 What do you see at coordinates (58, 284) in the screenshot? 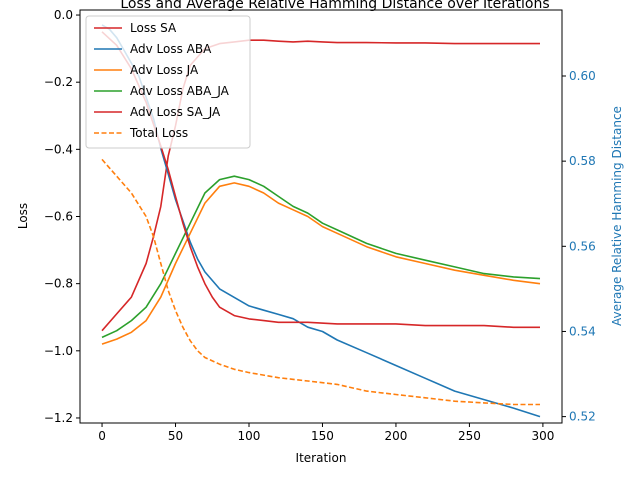
I see `y-tick-label: −0.8` at bounding box center [58, 284].